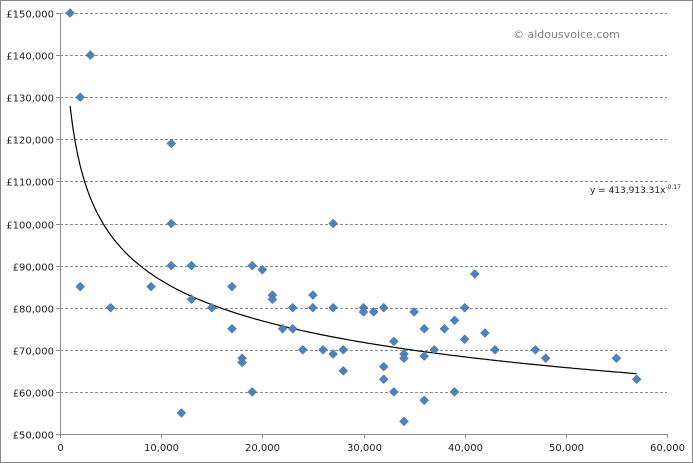  I want to click on equation-base: y = 413,913.31x, so click(628, 191).